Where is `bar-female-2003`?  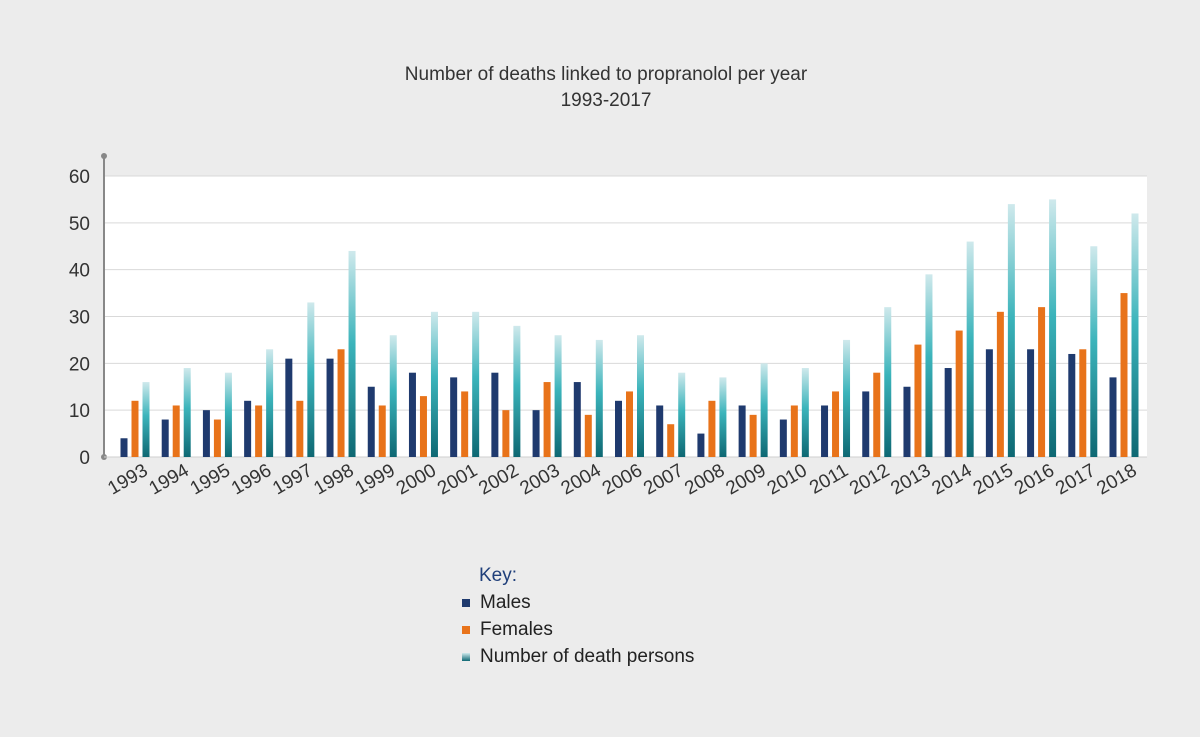 bar-female-2003 is located at coordinates (547, 419).